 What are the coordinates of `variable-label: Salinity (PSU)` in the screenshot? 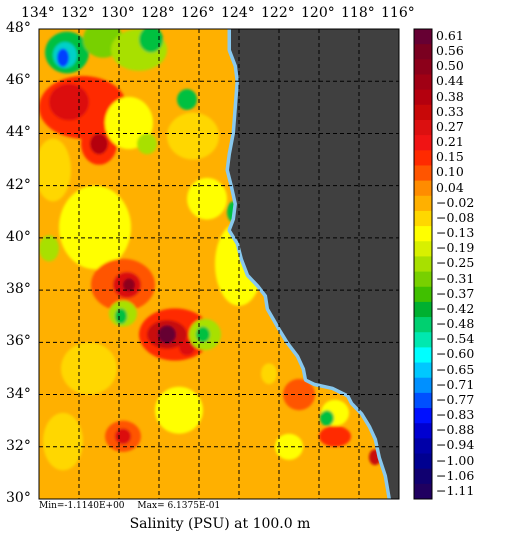 It's located at (179, 524).